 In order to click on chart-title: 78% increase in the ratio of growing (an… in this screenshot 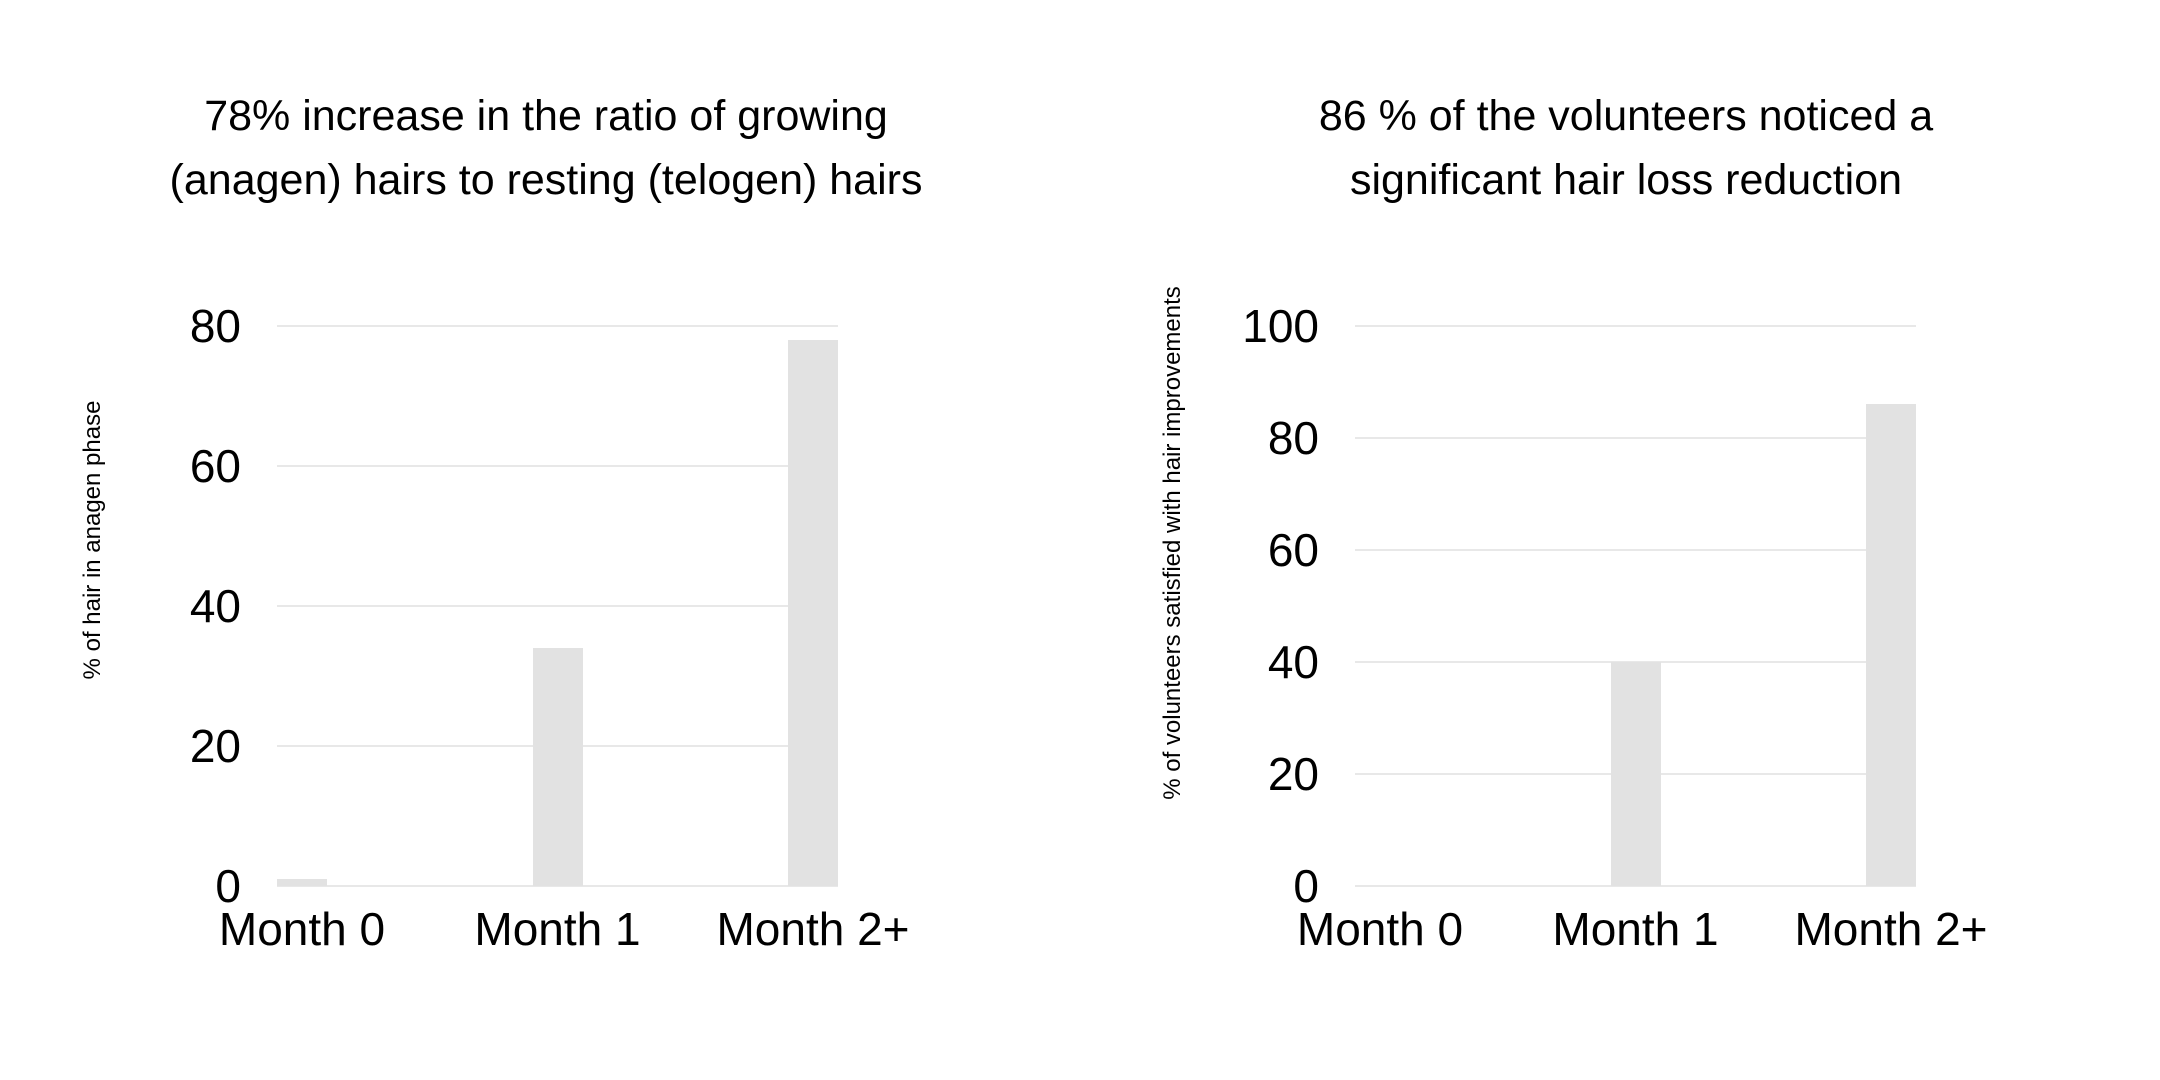, I will do `click(546, 148)`.